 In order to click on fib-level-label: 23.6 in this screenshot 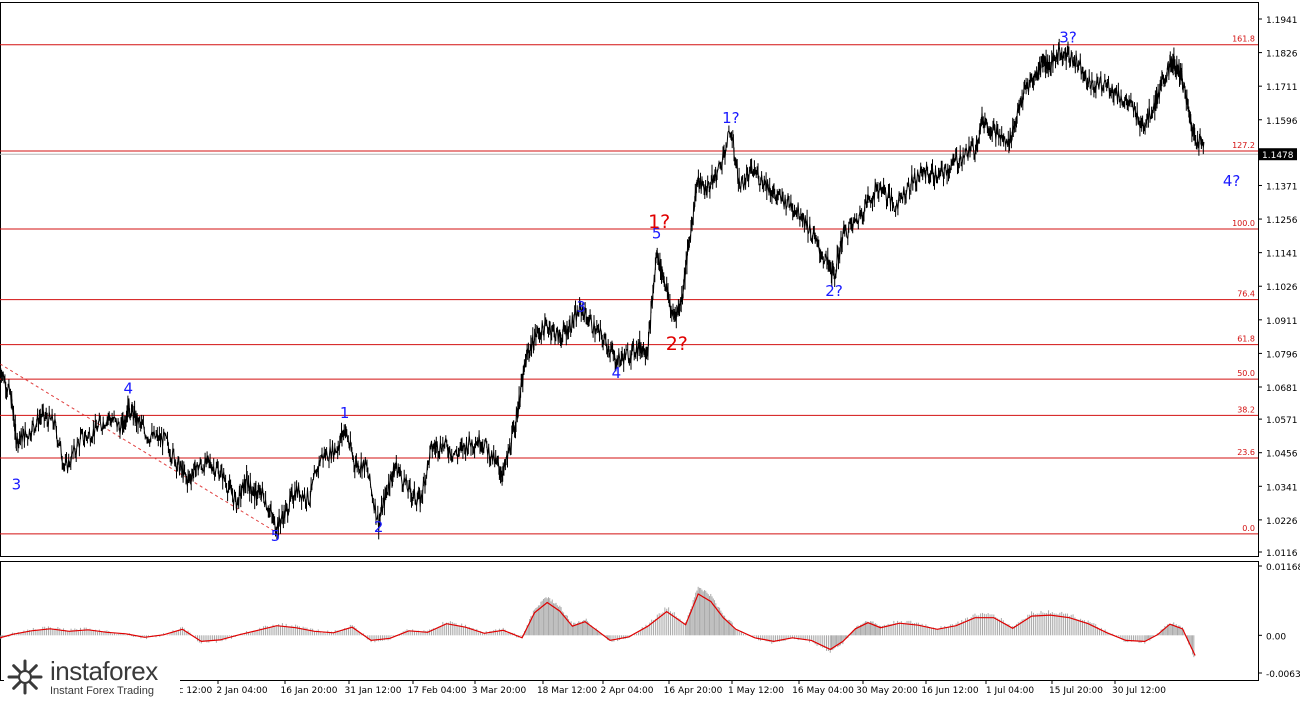, I will do `click(1246, 452)`.